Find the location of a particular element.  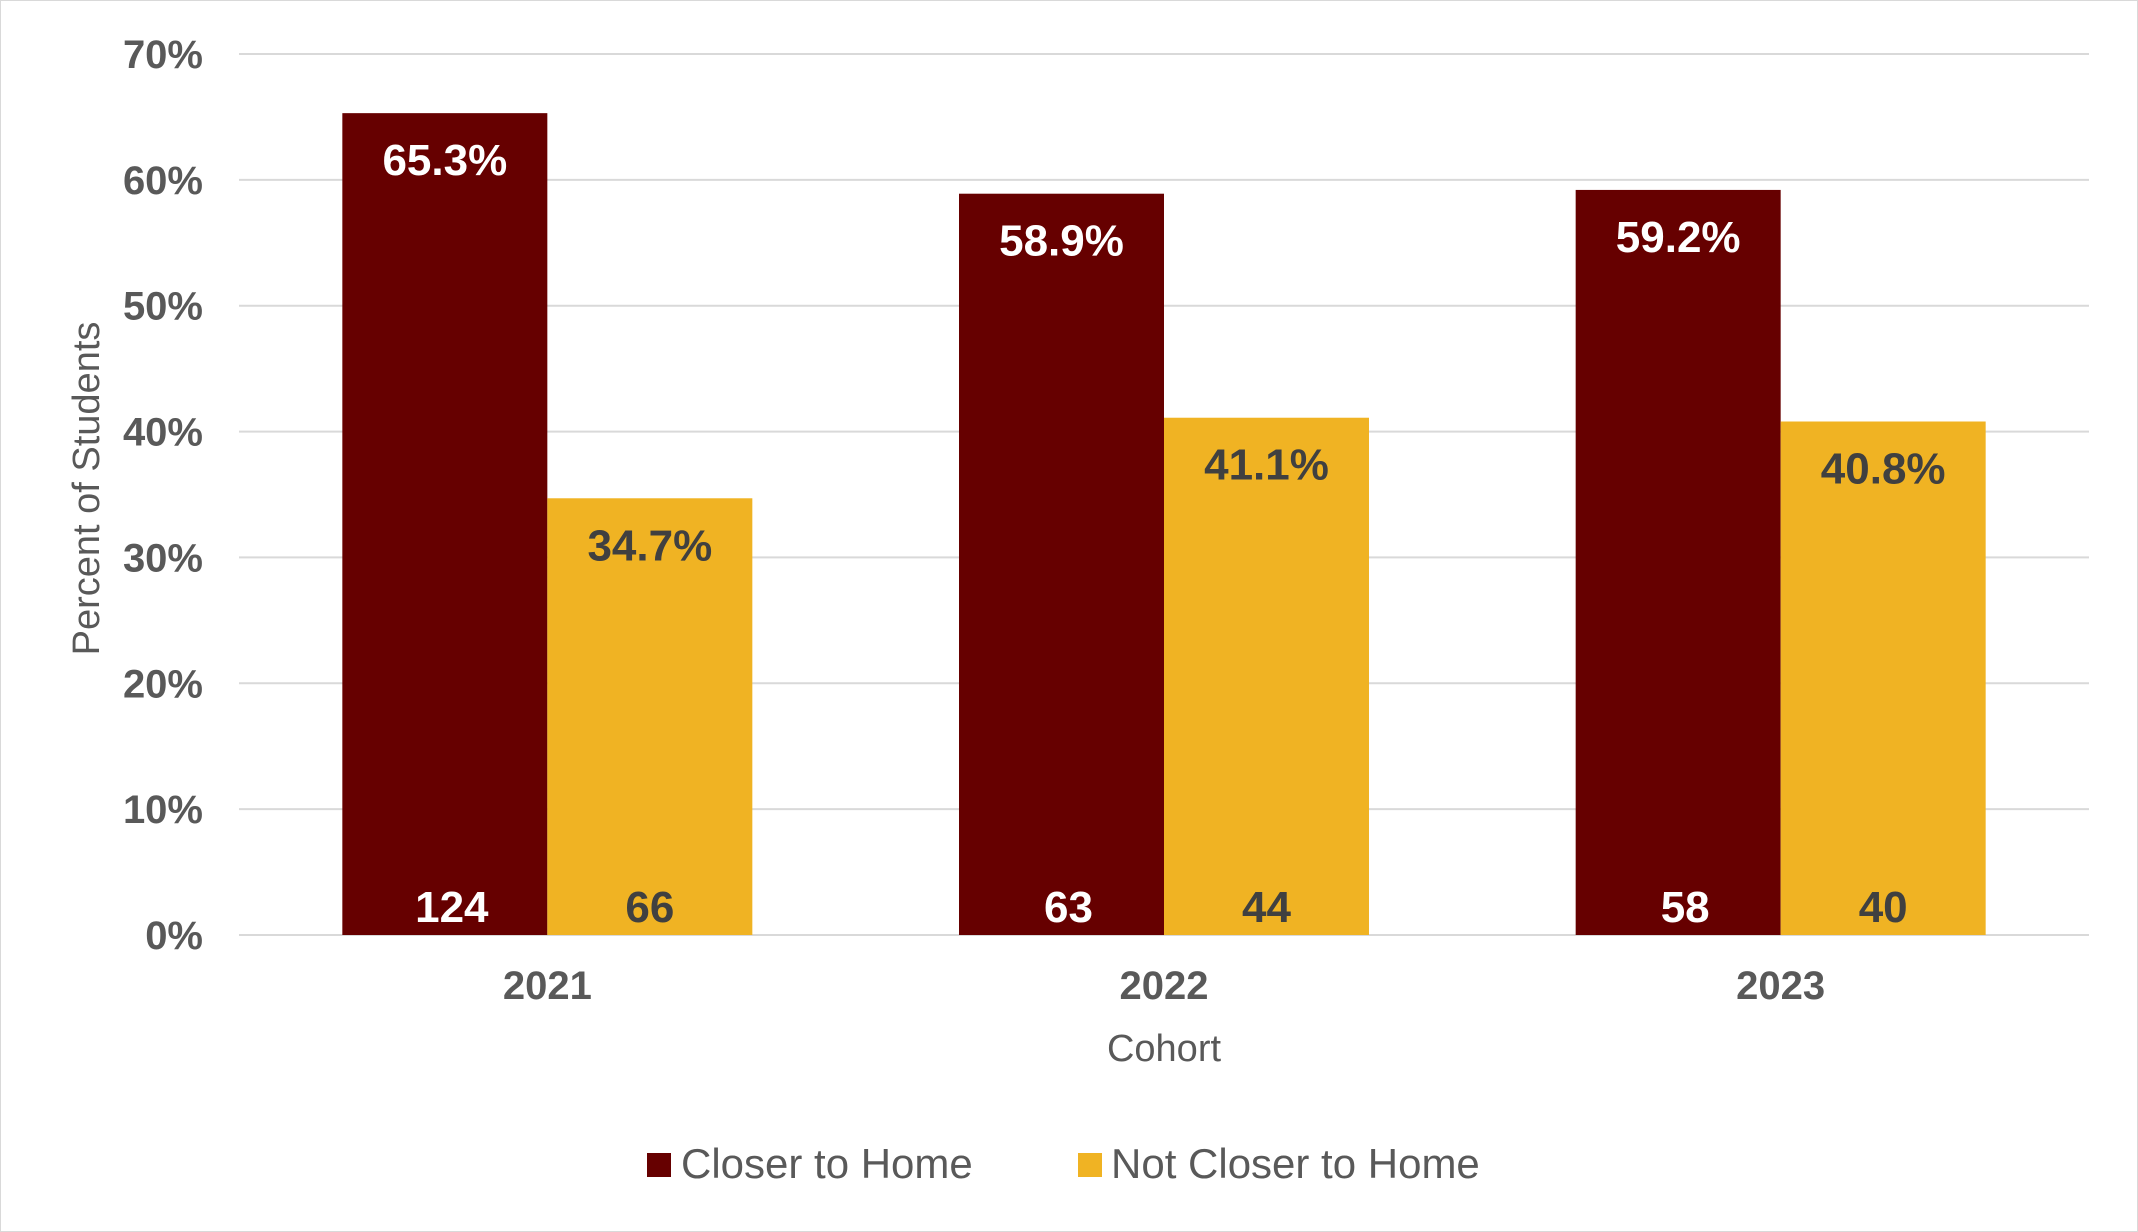

y-axis-ticks: 0% 10% 20% 30% 40% 50% 60% 70% is located at coordinates (163, 495).